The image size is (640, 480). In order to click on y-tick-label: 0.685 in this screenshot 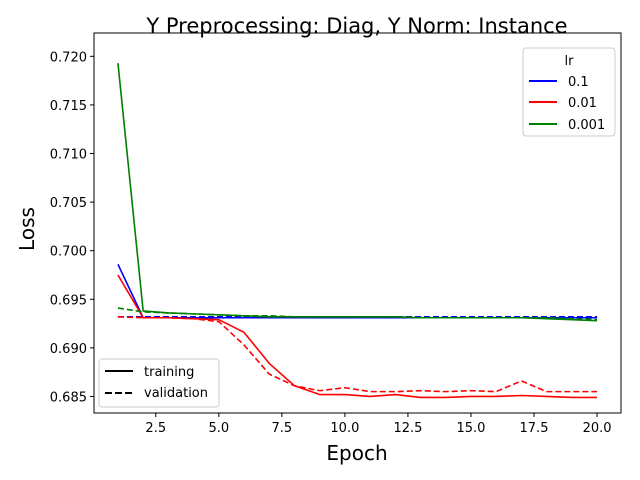, I will do `click(68, 397)`.